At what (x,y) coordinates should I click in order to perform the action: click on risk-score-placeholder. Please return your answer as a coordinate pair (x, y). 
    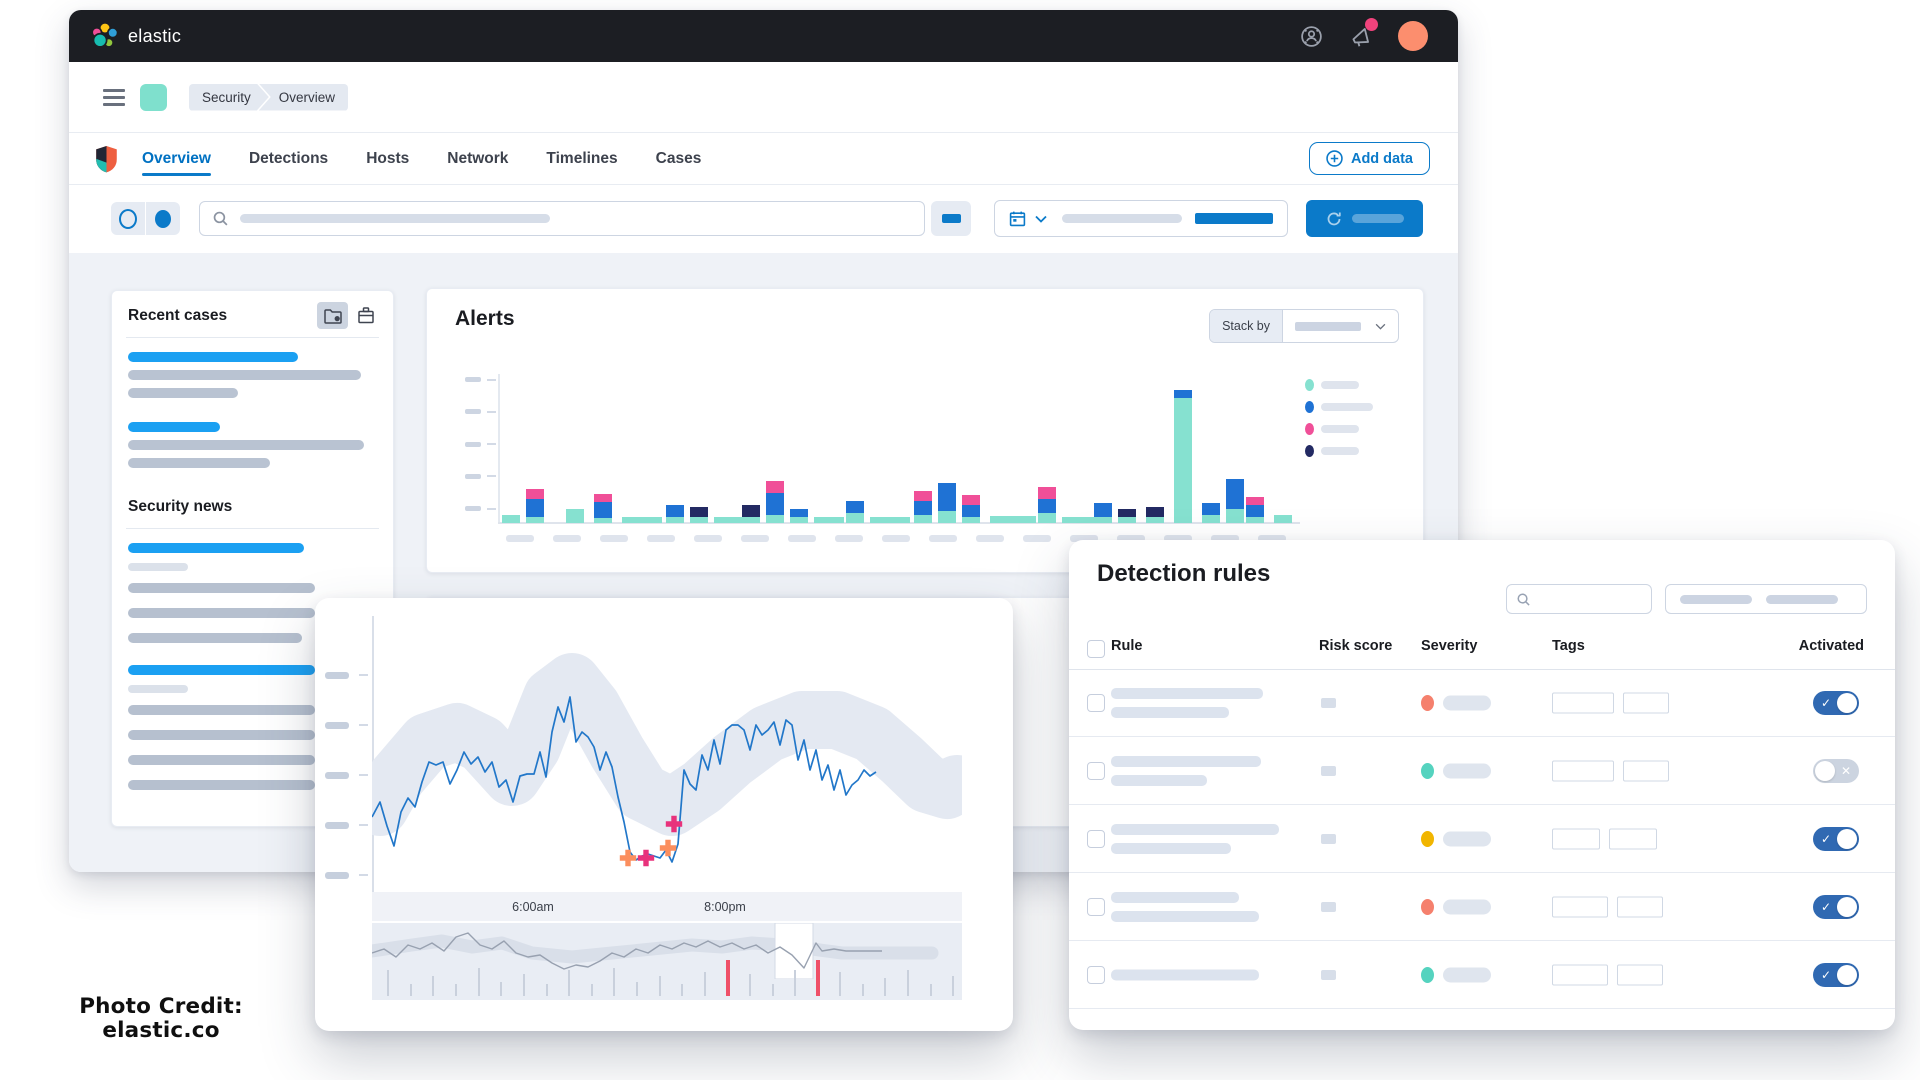
    Looking at the image, I should click on (1328, 770).